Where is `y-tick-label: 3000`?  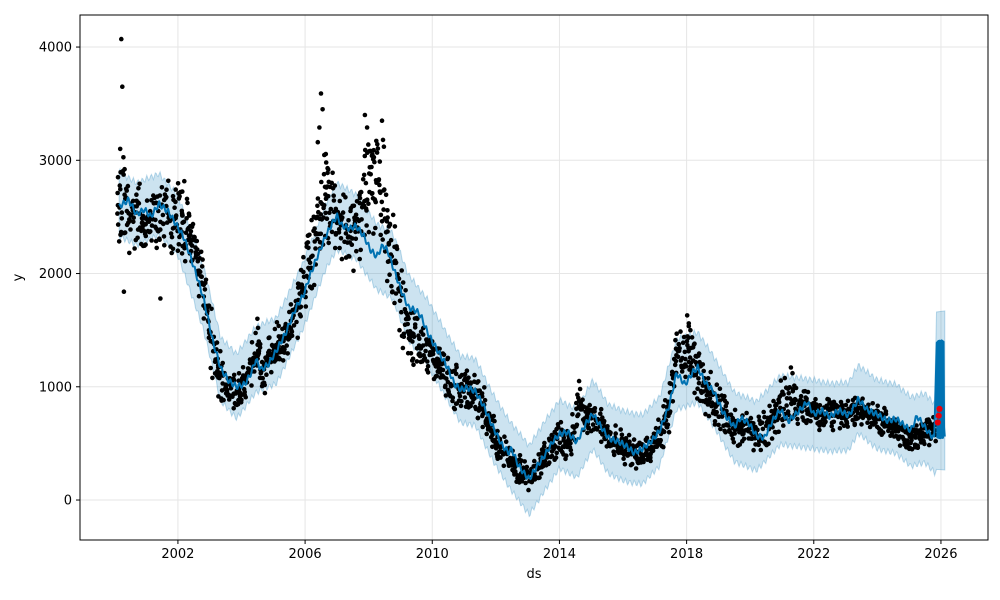
y-tick-label: 3000 is located at coordinates (55, 161).